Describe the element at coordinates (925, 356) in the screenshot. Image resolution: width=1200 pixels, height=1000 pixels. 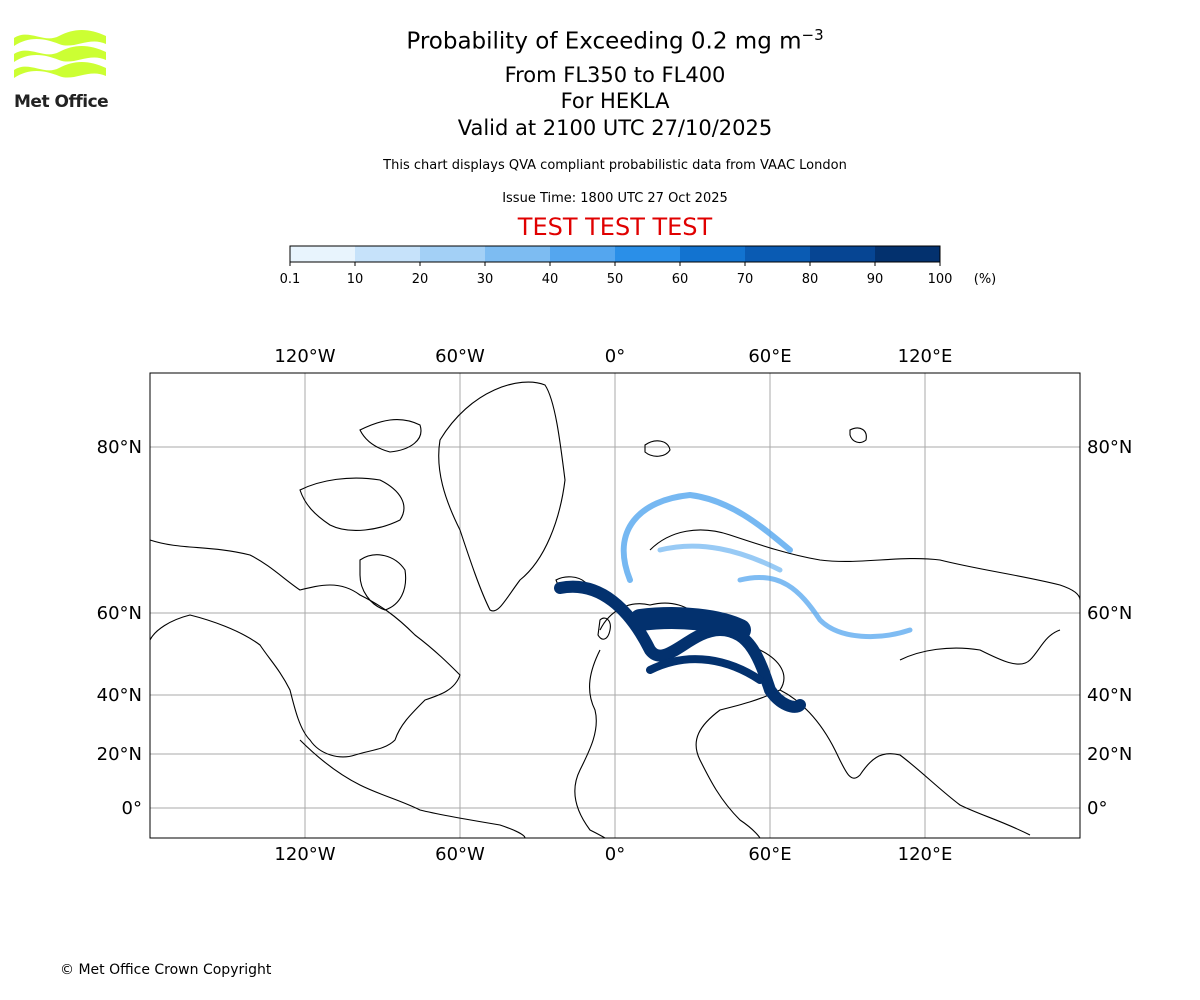
I see `lon-label-top: 120°E` at that location.